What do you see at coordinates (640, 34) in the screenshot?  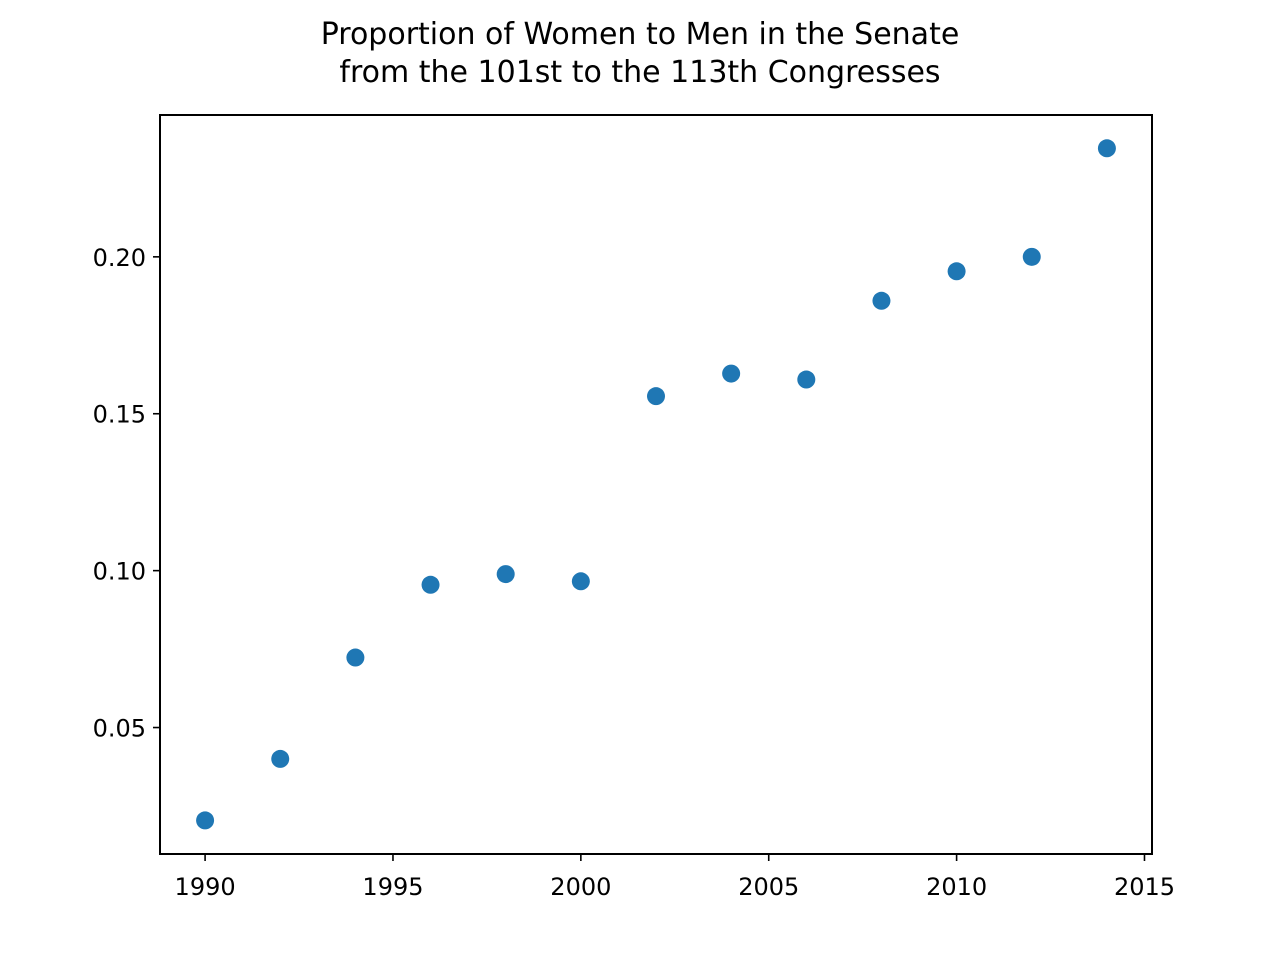 I see `chart-title-line-1: Proportion of Women to Men in the Senate` at bounding box center [640, 34].